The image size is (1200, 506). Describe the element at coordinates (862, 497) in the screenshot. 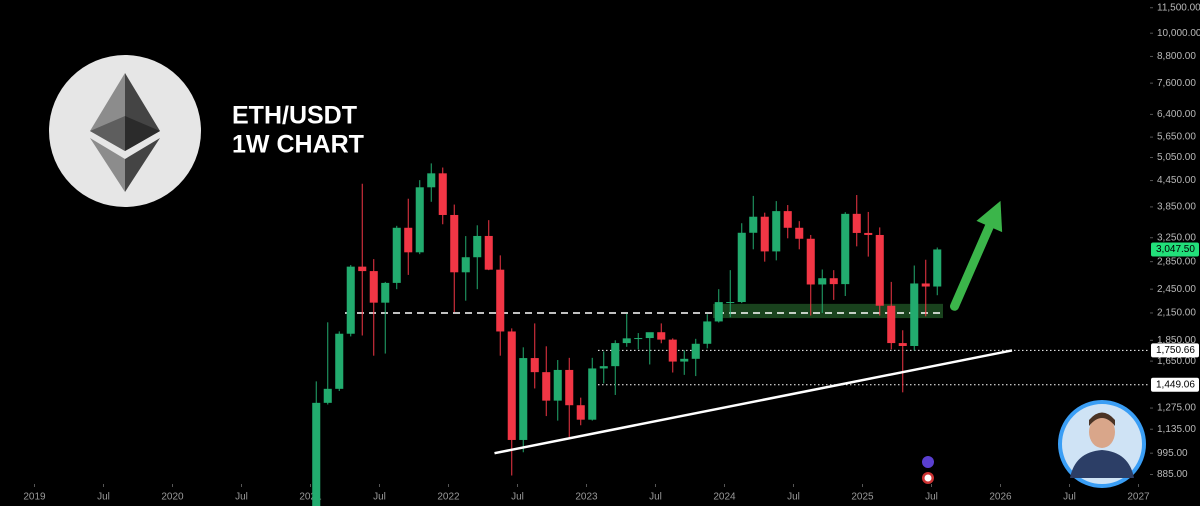

I see `x-tick-label: 2025` at that location.